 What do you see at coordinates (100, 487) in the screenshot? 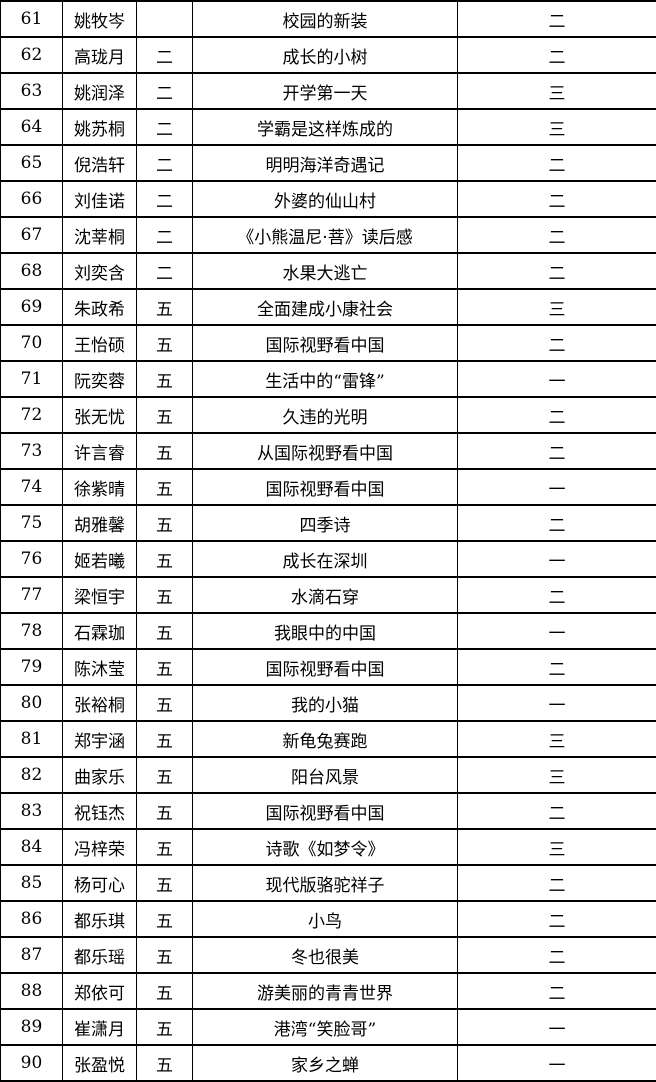
I see `student-name-cell: 徐紫晴` at bounding box center [100, 487].